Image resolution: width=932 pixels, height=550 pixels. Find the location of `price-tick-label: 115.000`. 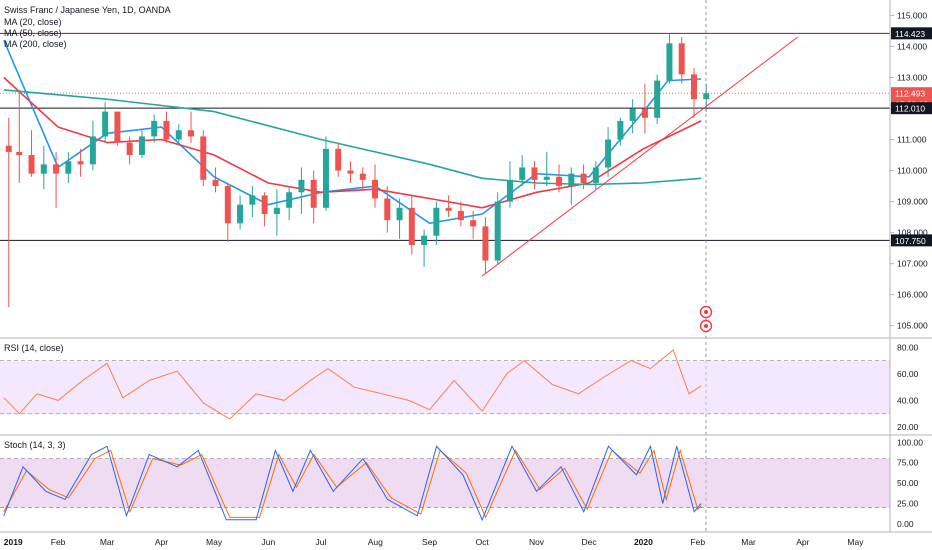

price-tick-label: 115.000 is located at coordinates (912, 15).